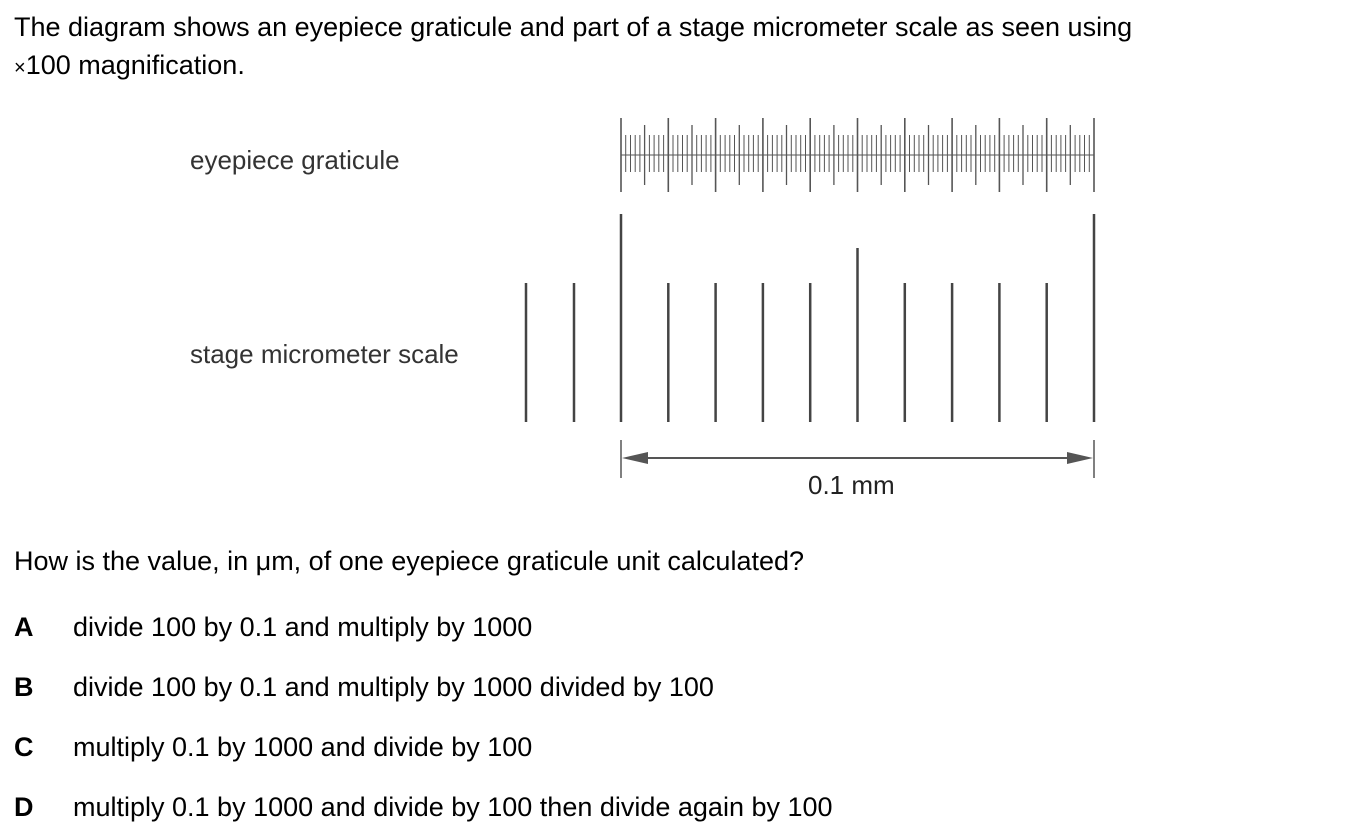  Describe the element at coordinates (303, 627) in the screenshot. I see `option-text: divide 100 by 0.1 and multiply by 1000` at that location.